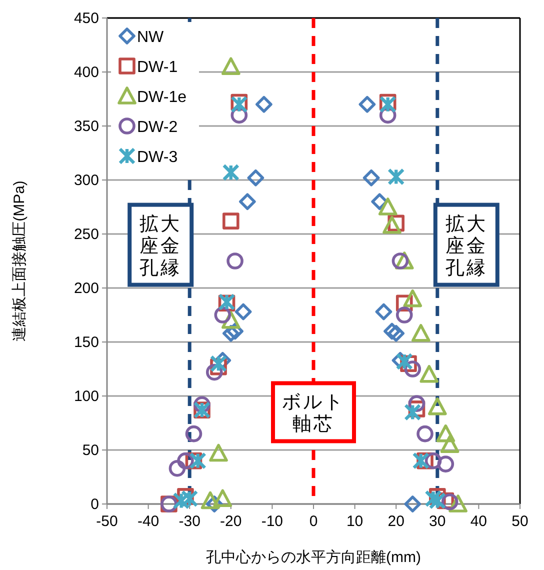  I want to click on y-tick-label: 300, so click(86, 180).